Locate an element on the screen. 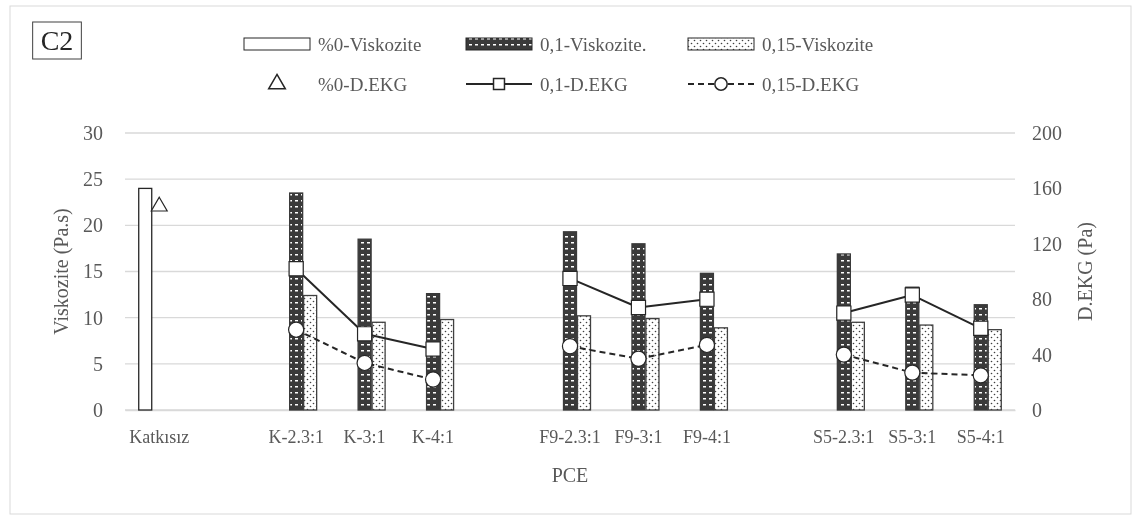  y2-tick-label: 40 is located at coordinates (1042, 354).